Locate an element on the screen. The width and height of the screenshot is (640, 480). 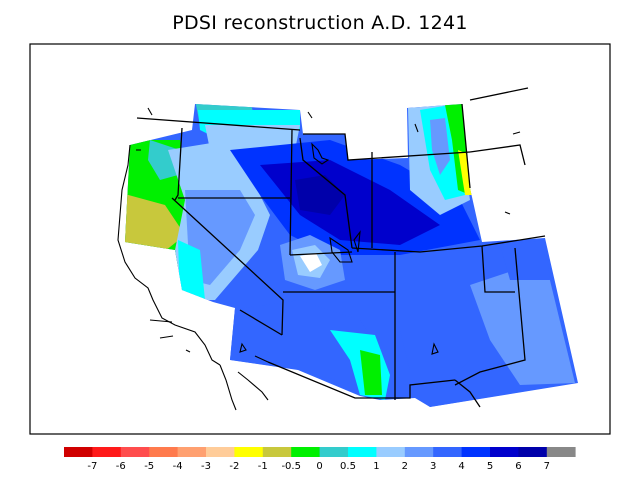
colorbar-tick-label: -5 is located at coordinates (149, 466).